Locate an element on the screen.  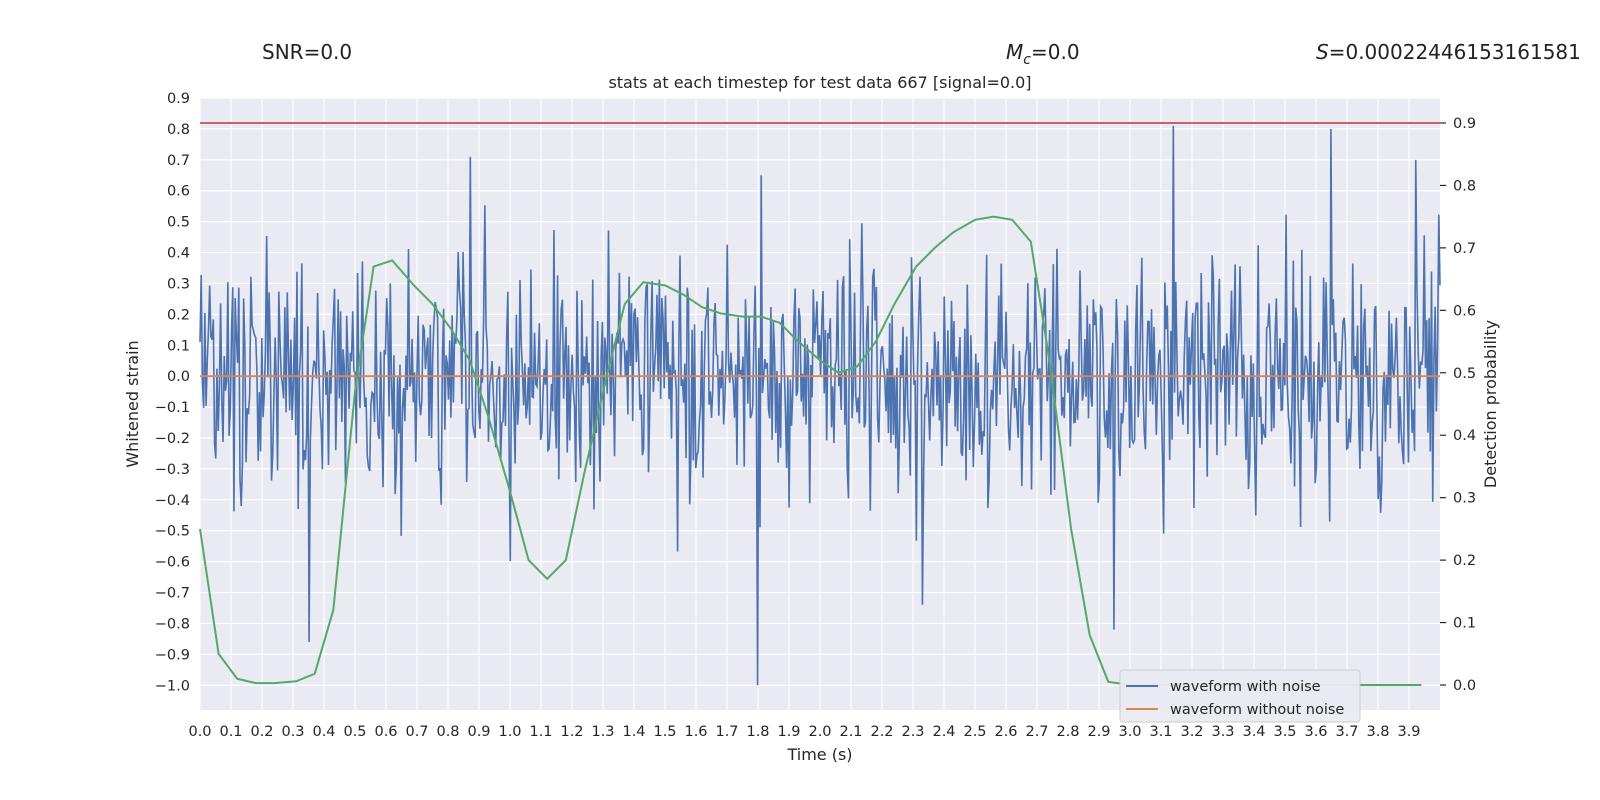
x-tick-label: 2.9 is located at coordinates (1098, 732).